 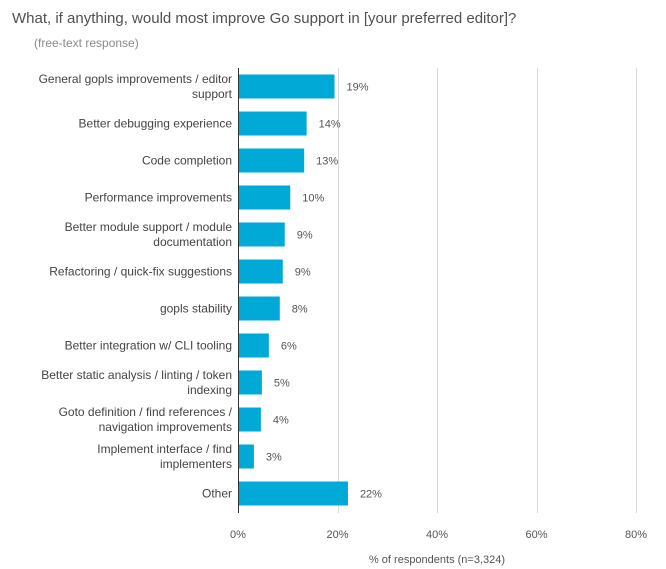 I want to click on category-label-line: Goto definition / find references /, so click(x=146, y=412).